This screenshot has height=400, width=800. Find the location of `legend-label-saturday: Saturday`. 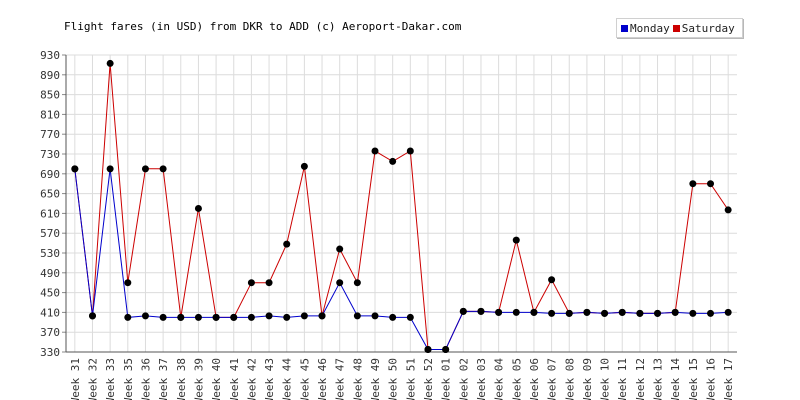

legend-label-saturday: Saturday is located at coordinates (708, 28).